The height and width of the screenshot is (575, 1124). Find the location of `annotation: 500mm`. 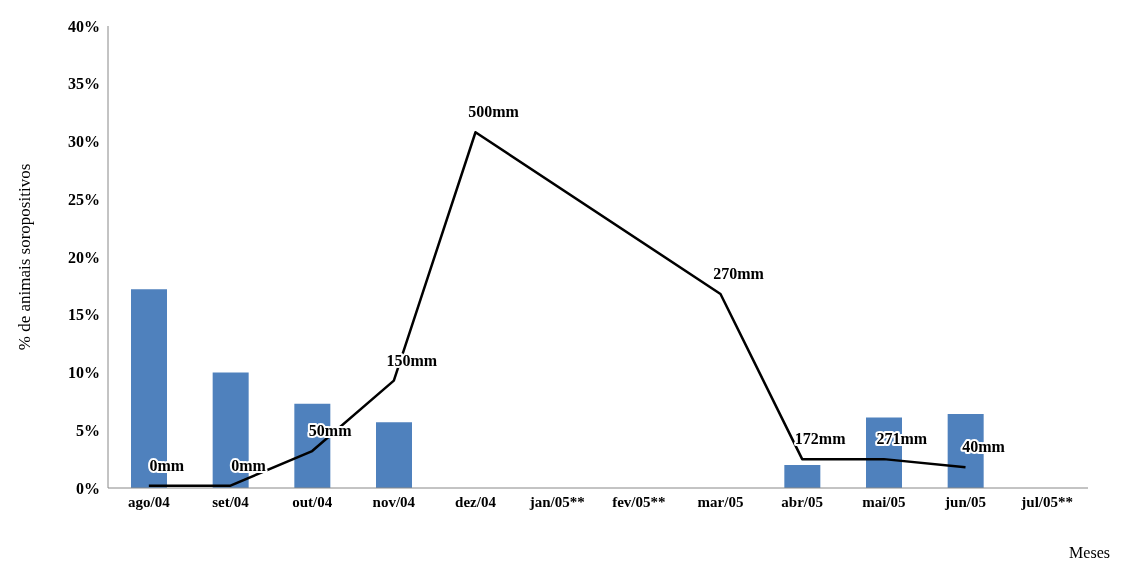

annotation: 500mm is located at coordinates (494, 112).